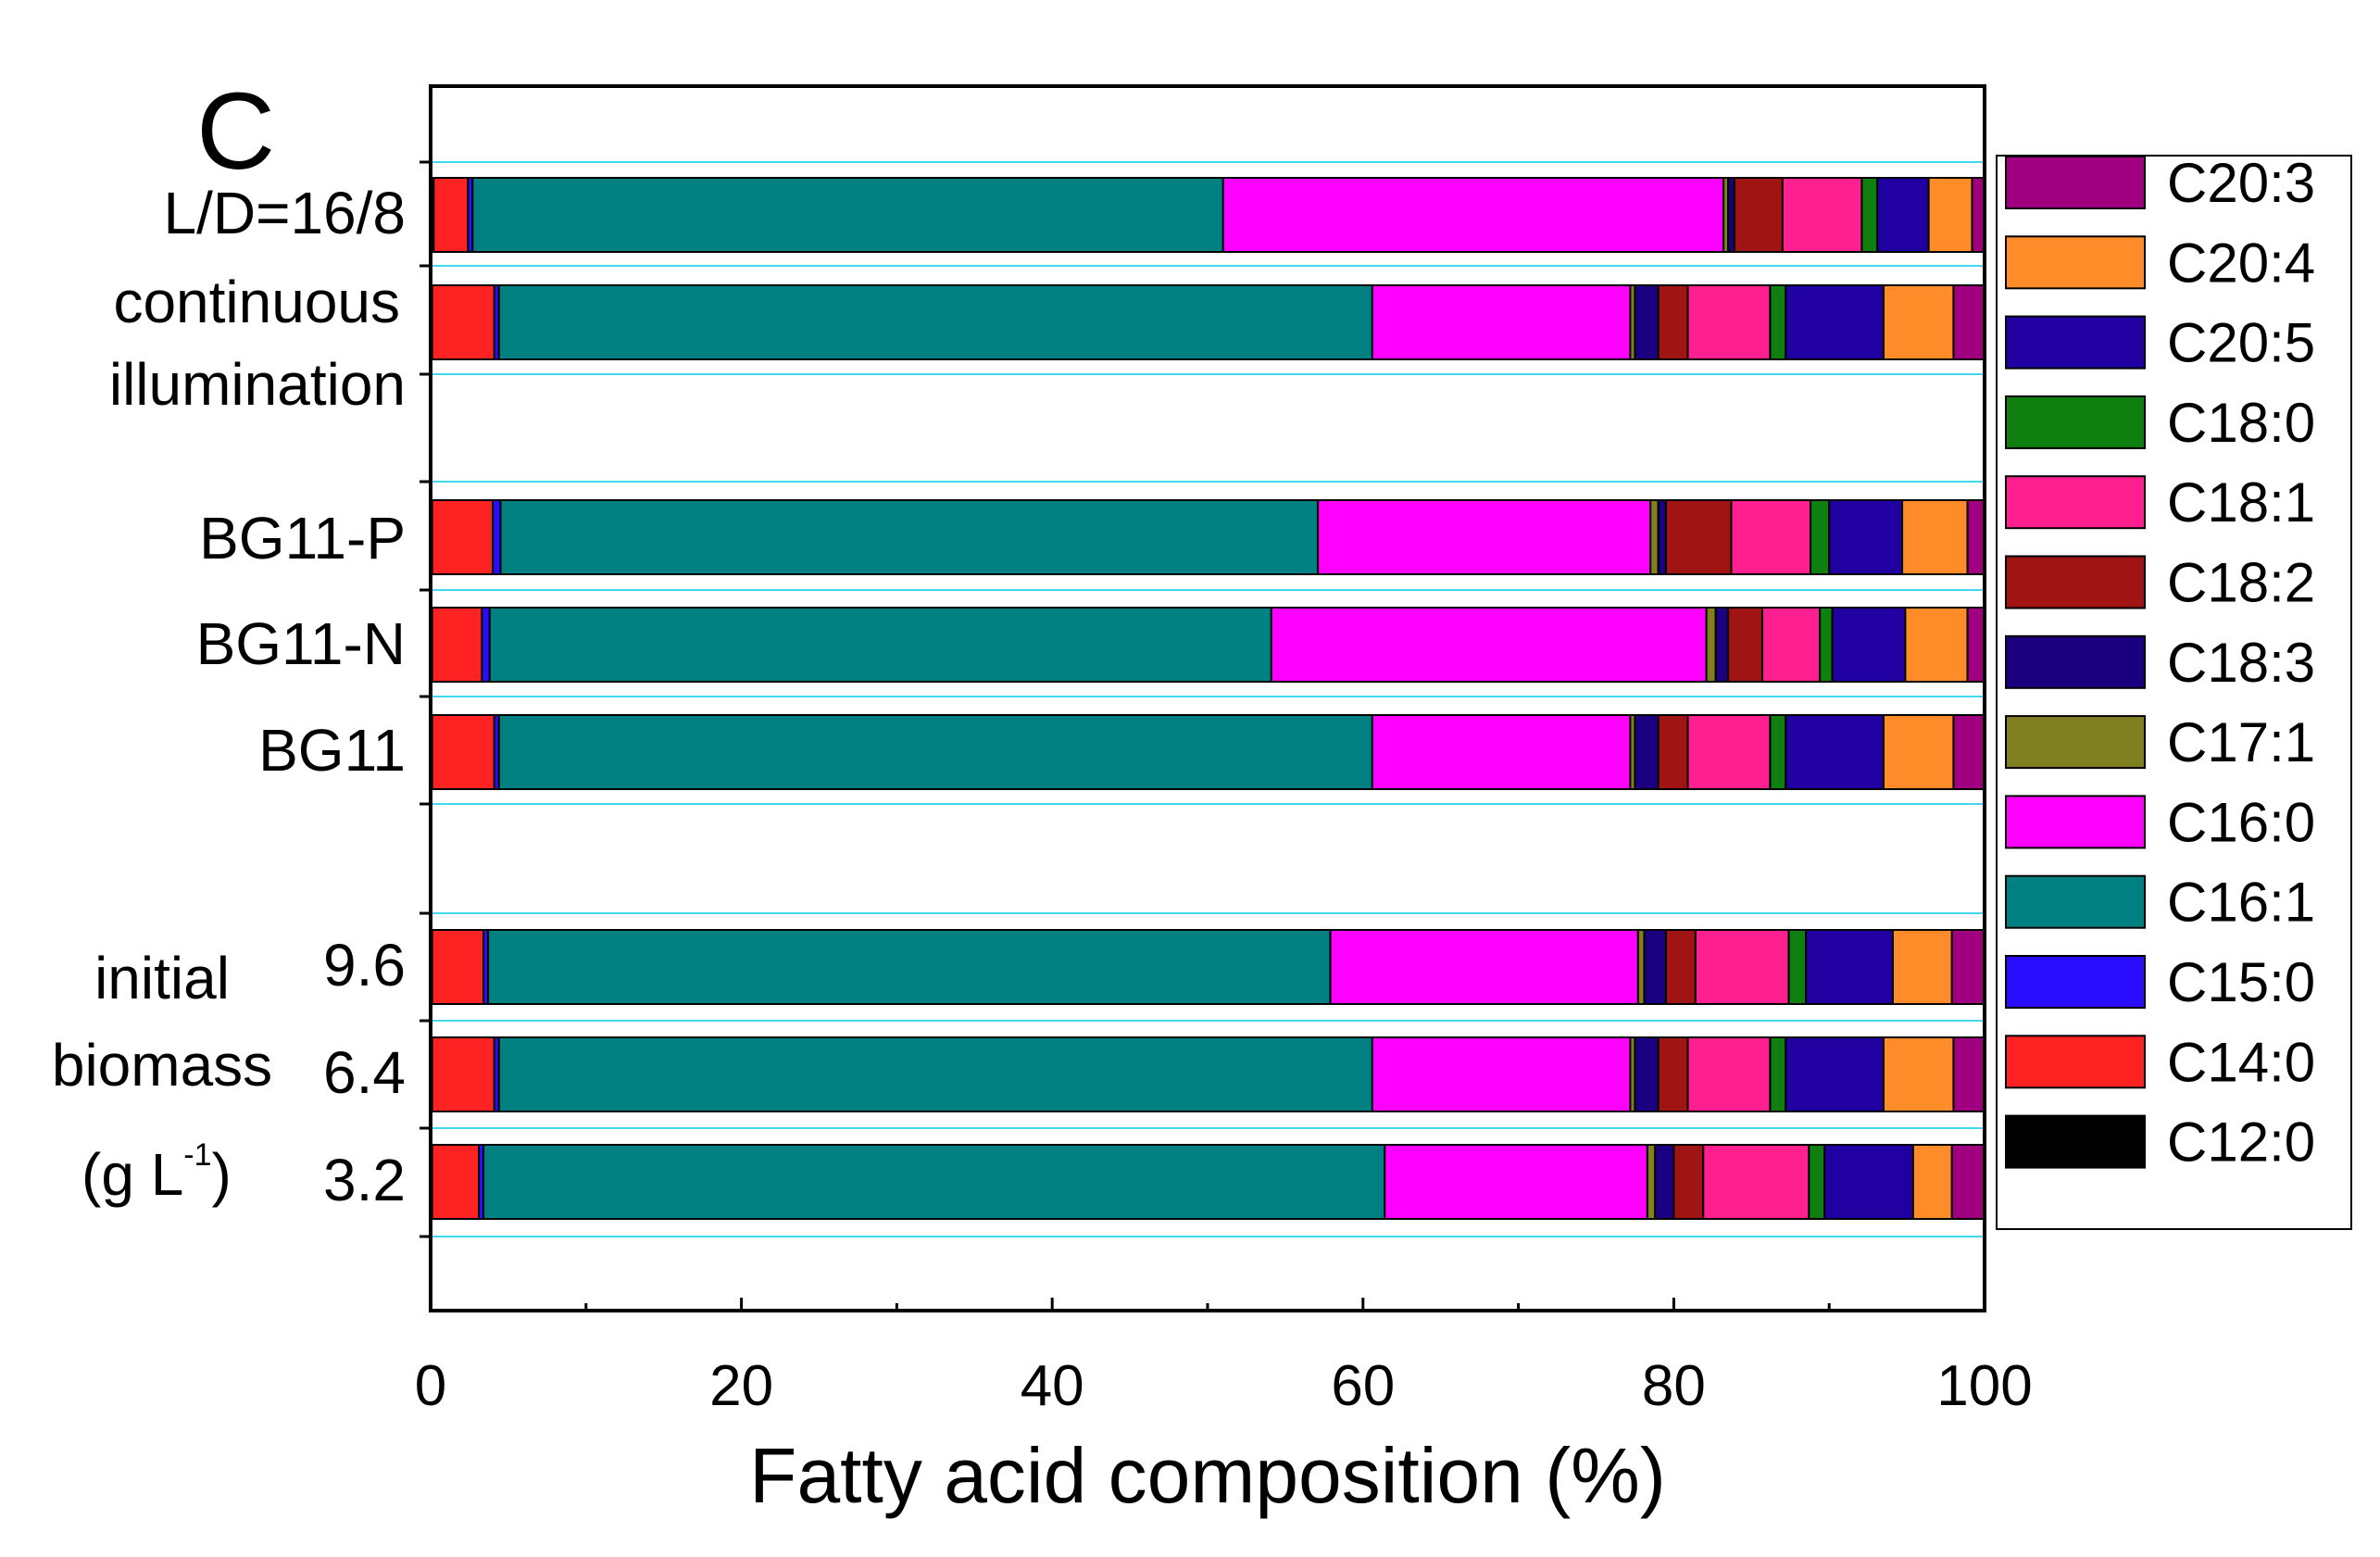 Image resolution: width=2380 pixels, height=1557 pixels. I want to click on legend-entry-c16-0: C16:0, so click(2160, 822).